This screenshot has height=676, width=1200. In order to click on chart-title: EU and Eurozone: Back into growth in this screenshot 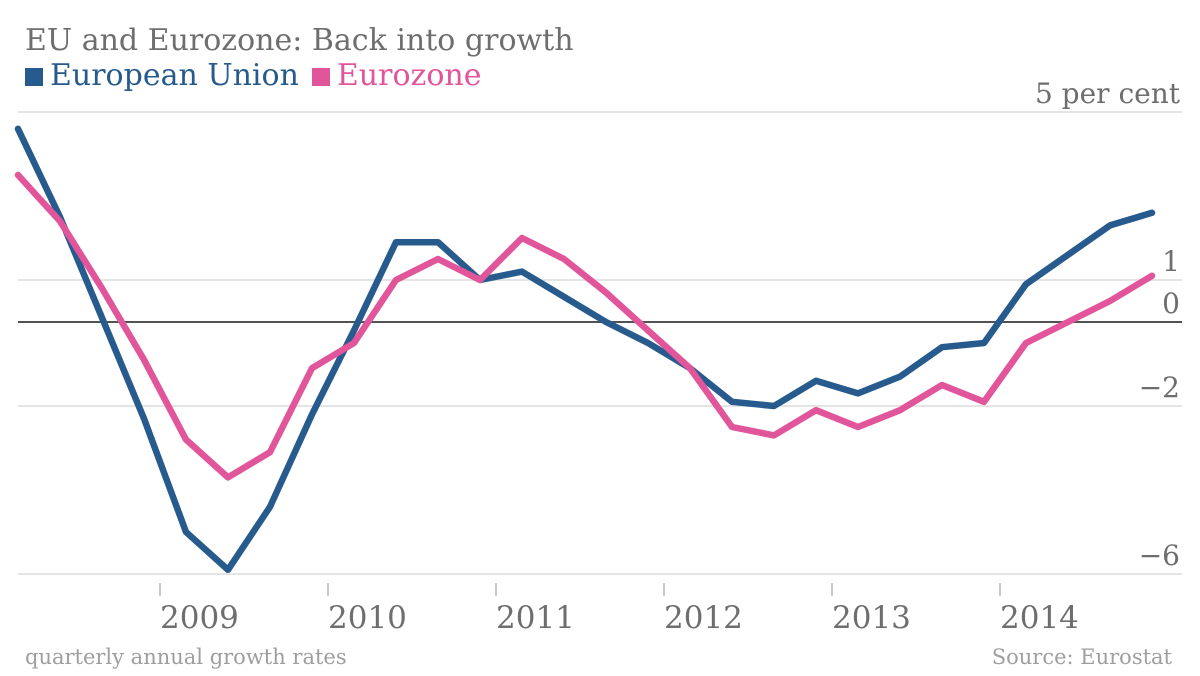, I will do `click(299, 40)`.